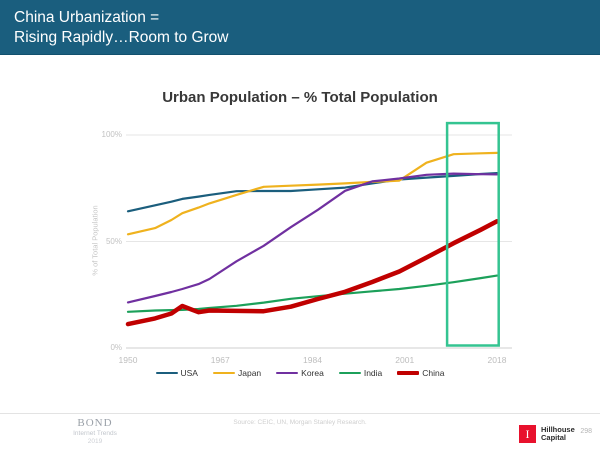 Image resolution: width=600 pixels, height=450 pixels. What do you see at coordinates (87, 17) in the screenshot?
I see `header-title-line1: China Urbanization =` at bounding box center [87, 17].